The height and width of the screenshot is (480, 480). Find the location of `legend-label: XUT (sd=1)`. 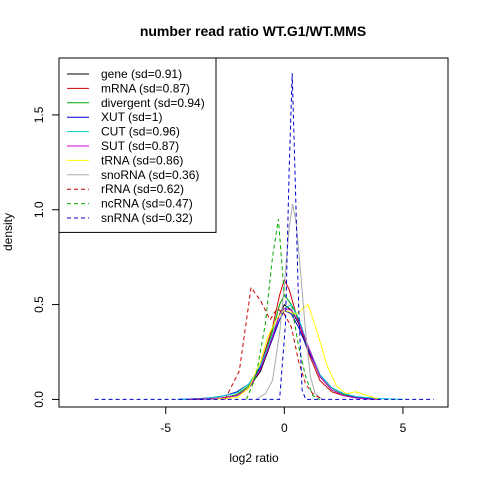

legend-label: XUT (sd=1) is located at coordinates (131, 117).